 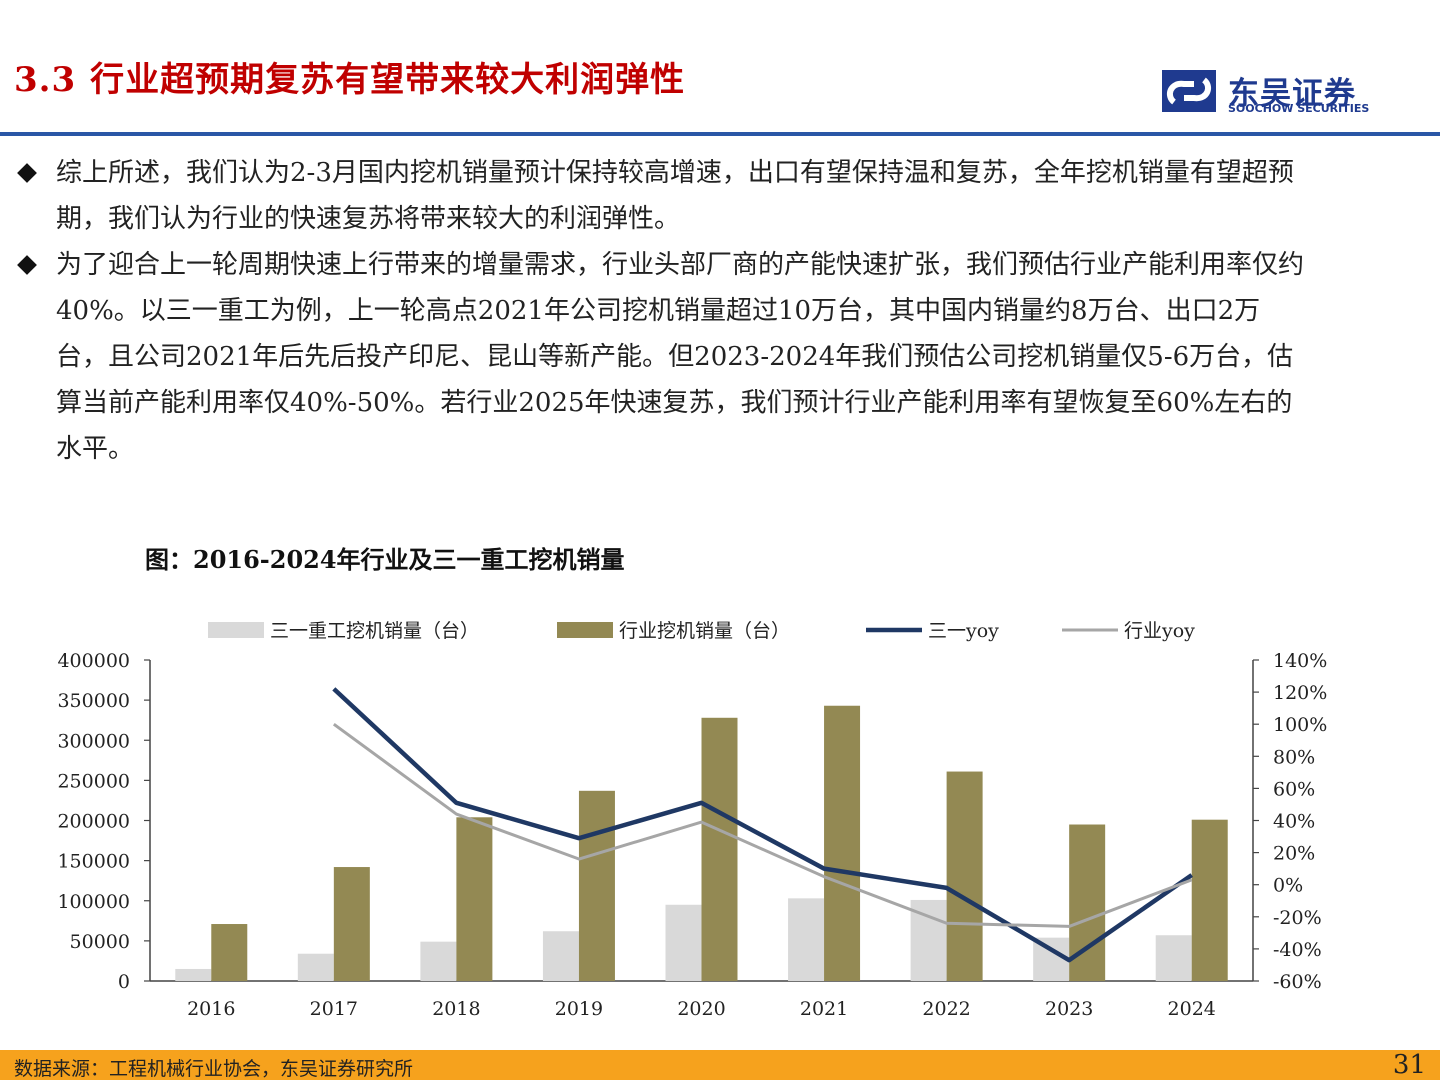 What do you see at coordinates (374, 631) in the screenshot?
I see `legend-label: 三一重工挖机销量（台）` at bounding box center [374, 631].